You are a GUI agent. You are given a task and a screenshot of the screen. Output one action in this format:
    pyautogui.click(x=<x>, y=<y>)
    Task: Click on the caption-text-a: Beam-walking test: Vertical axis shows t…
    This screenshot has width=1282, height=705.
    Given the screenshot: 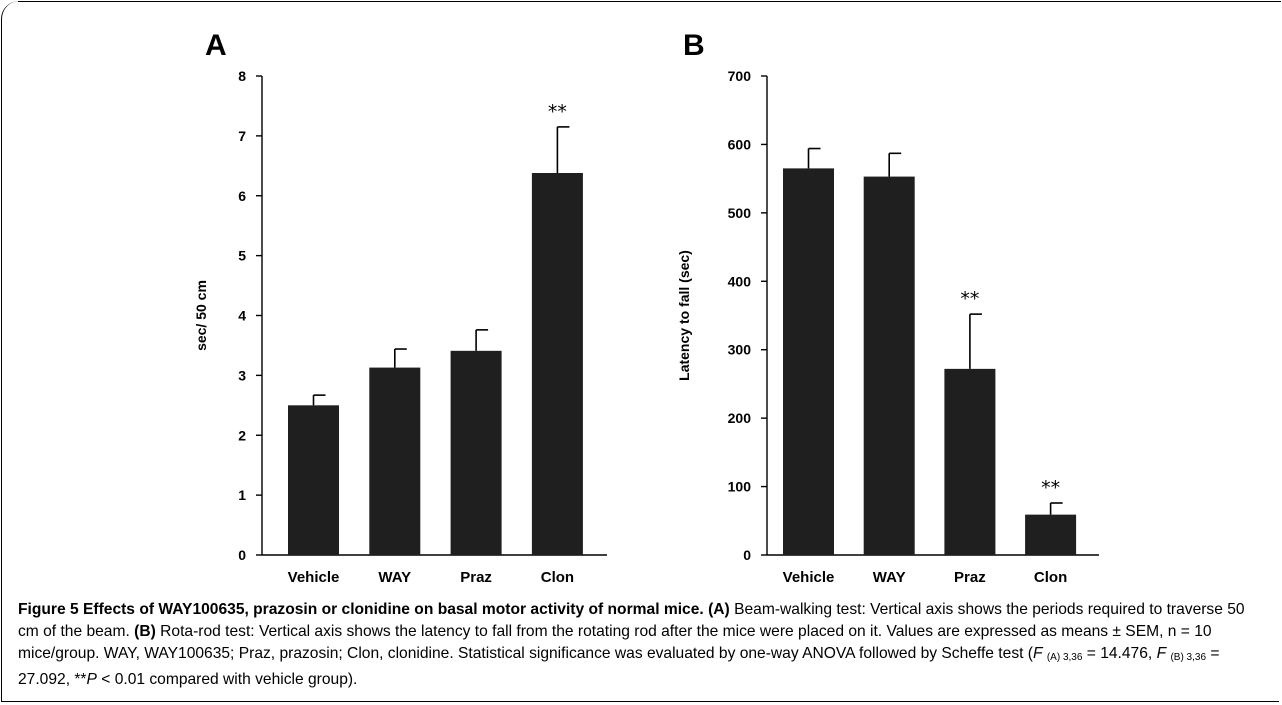 What is the action you would take?
    pyautogui.click(x=631, y=620)
    